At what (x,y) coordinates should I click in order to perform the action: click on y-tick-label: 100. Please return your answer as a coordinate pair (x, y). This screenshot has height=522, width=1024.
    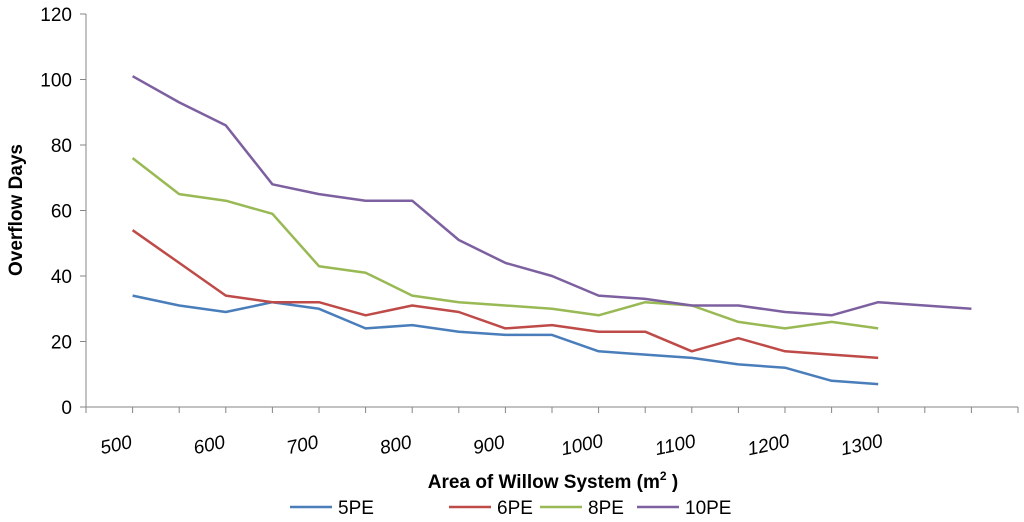
    Looking at the image, I should click on (56, 81).